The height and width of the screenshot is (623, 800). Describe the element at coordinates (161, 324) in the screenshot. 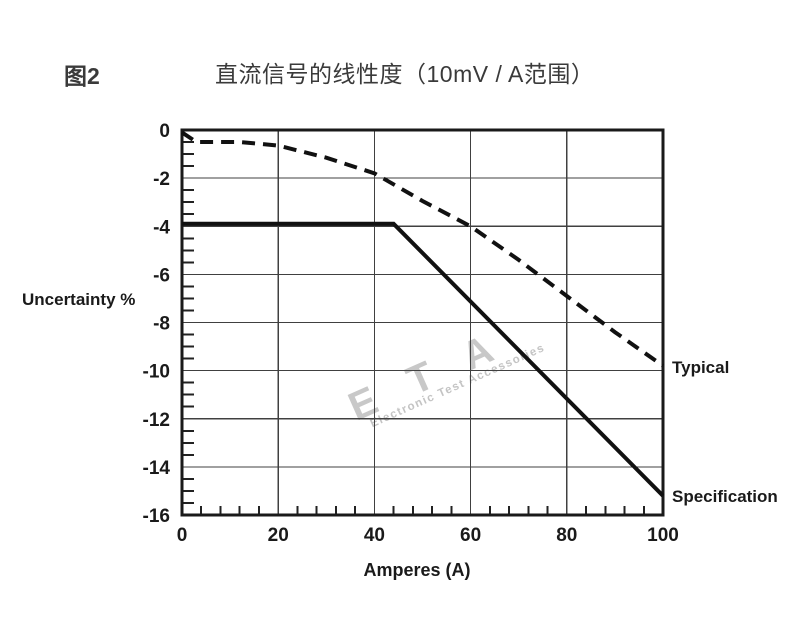

I see `y-tick-label--8: -8` at that location.